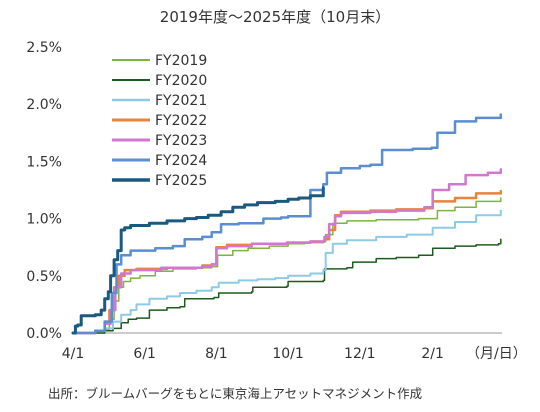 The image size is (540, 412). What do you see at coordinates (275, 17) in the screenshot?
I see `chart-title: 2019年度～2025年度（10月末）` at bounding box center [275, 17].